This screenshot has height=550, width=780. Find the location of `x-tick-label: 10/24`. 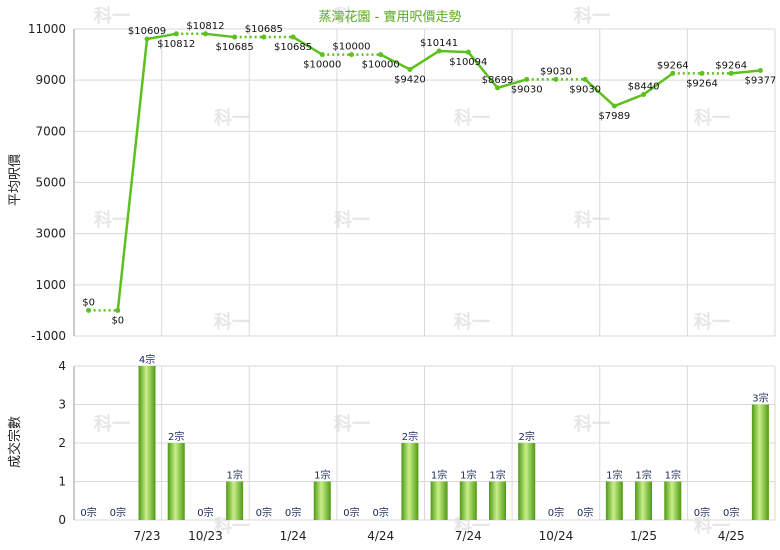

x-tick-label: 10/24 is located at coordinates (556, 536).